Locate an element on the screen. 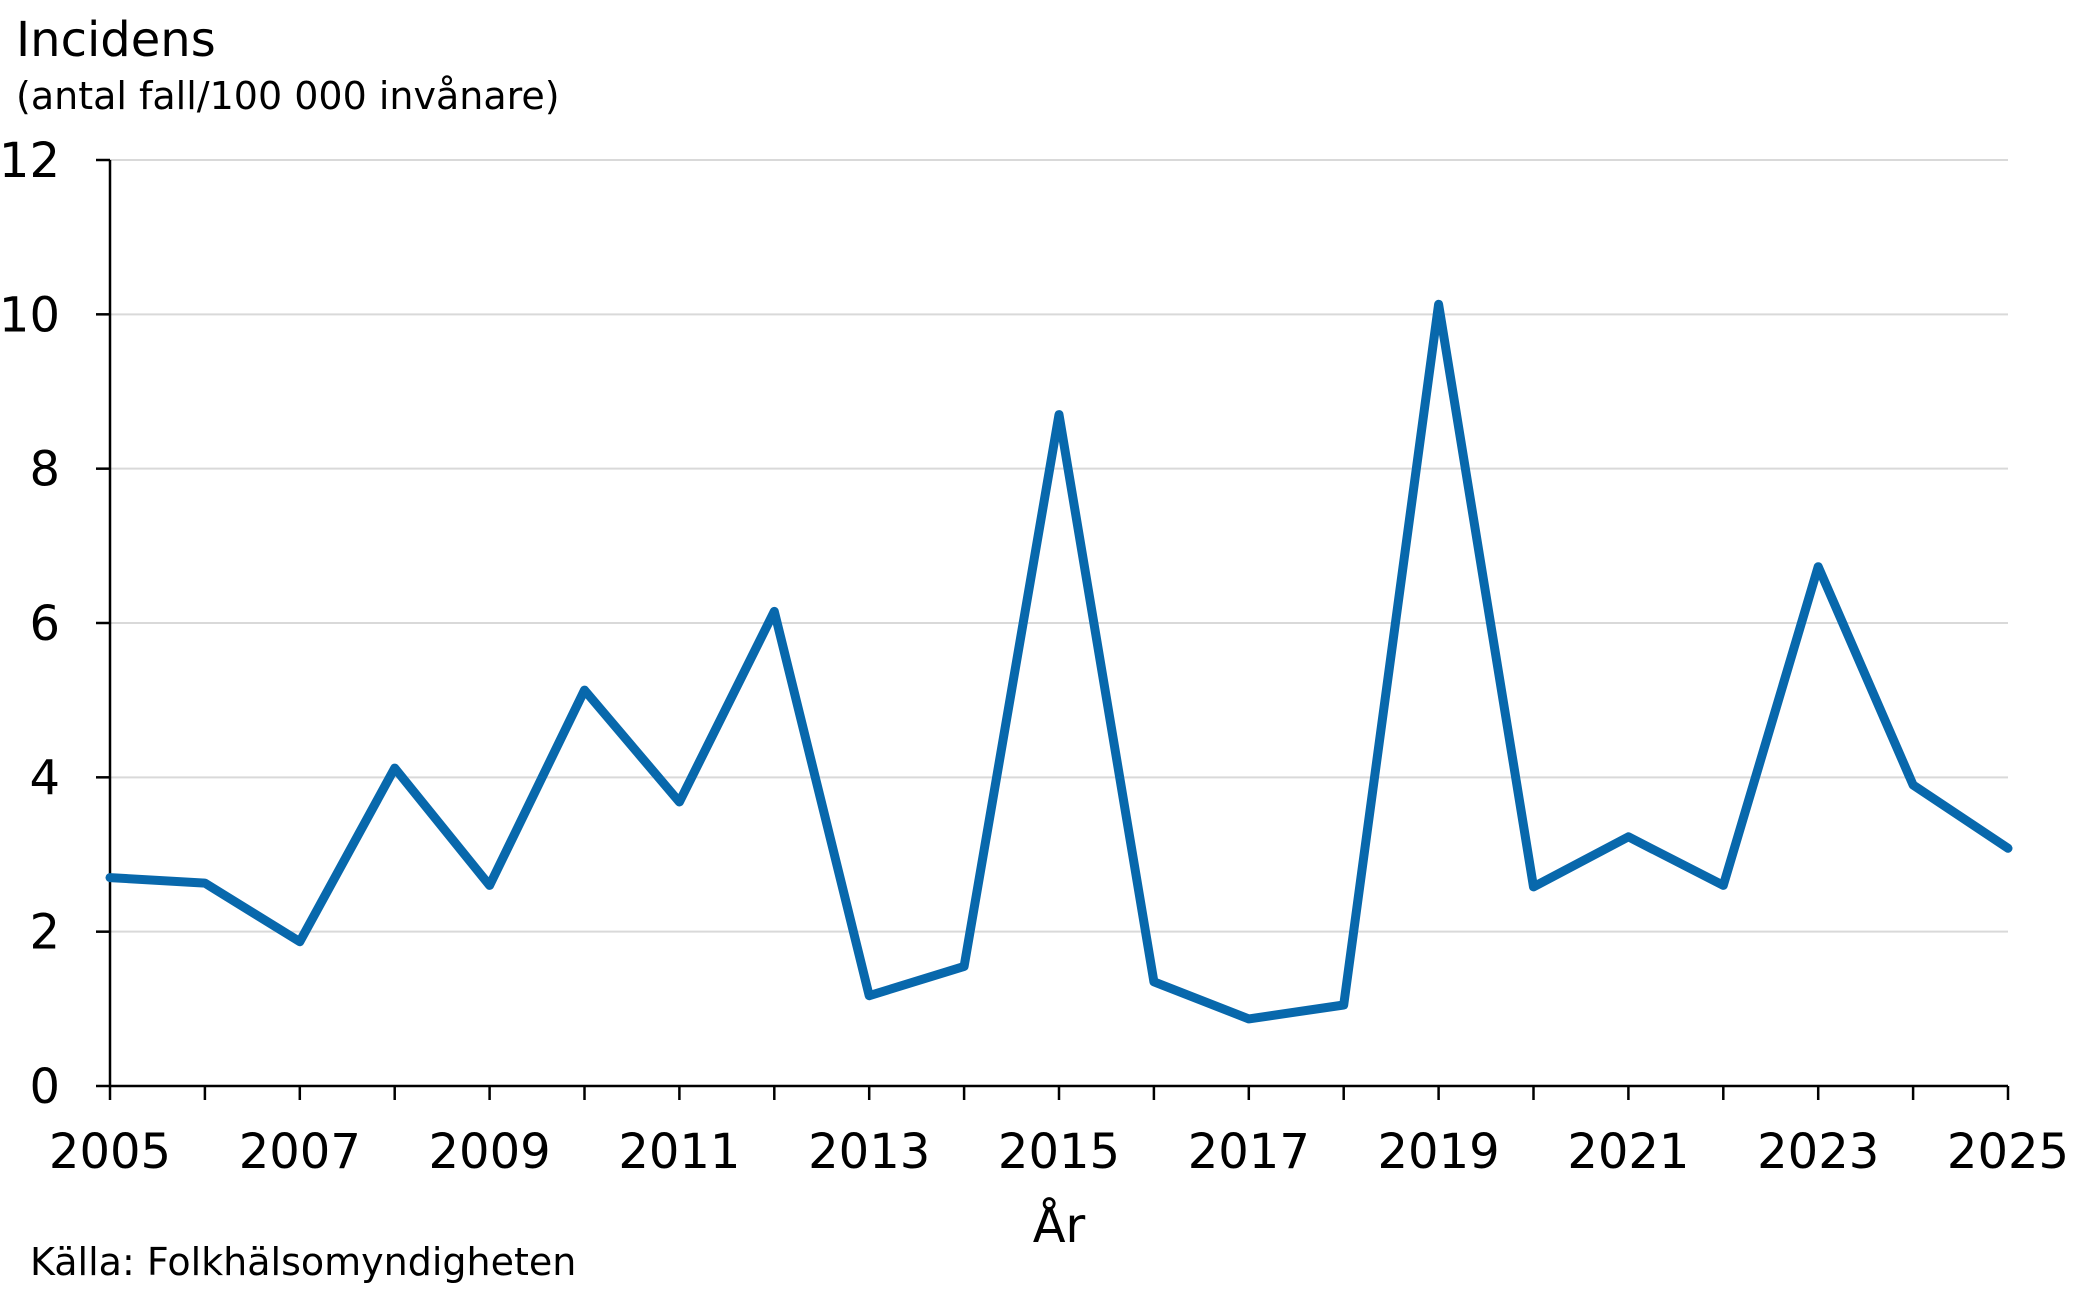 The height and width of the screenshot is (1300, 2079). y-axis-unit: (antal fall/100 000 invånare) is located at coordinates (288, 96).